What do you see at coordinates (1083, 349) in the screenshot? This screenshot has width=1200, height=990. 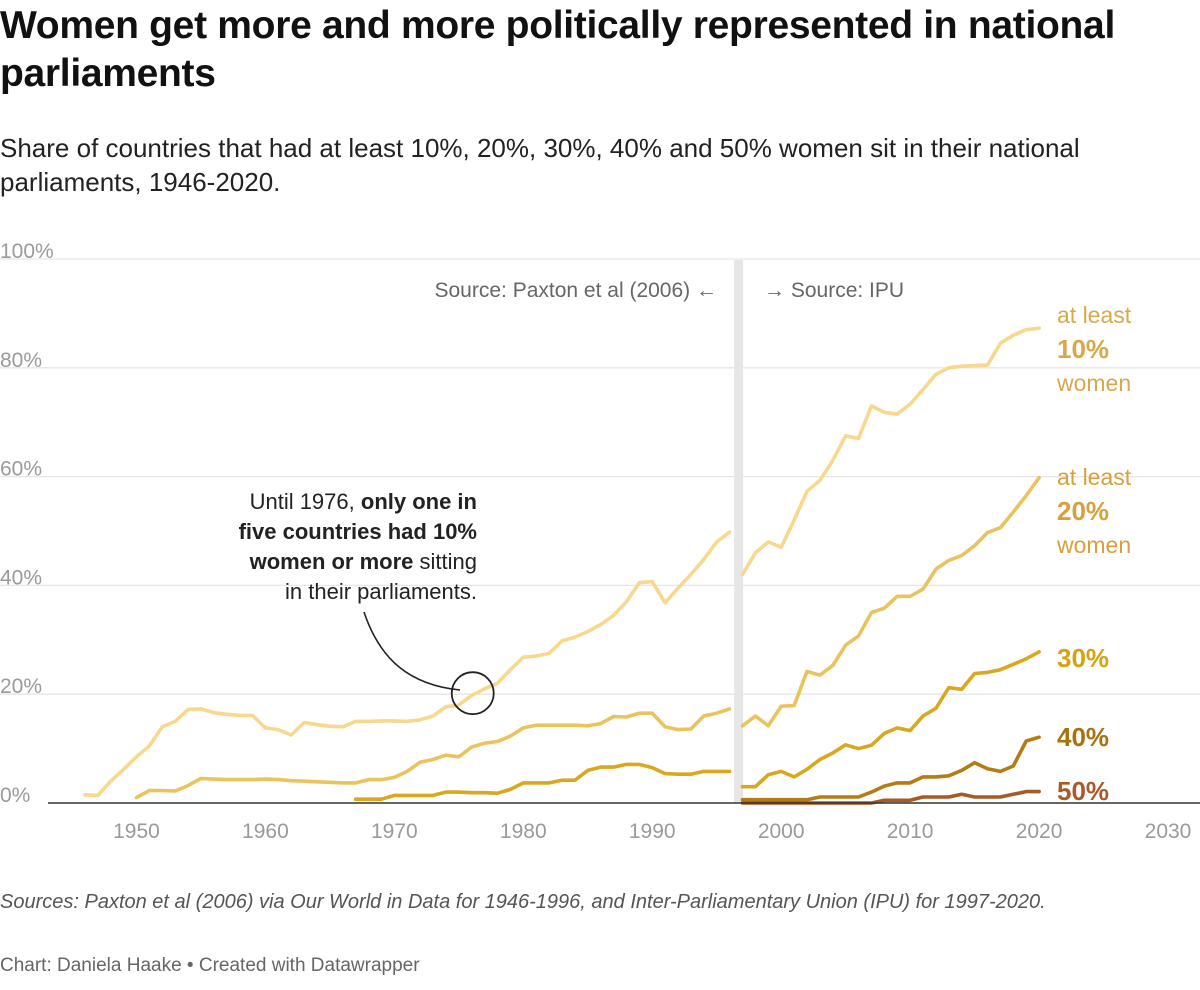 I see `label-10-pct: 10%` at bounding box center [1083, 349].